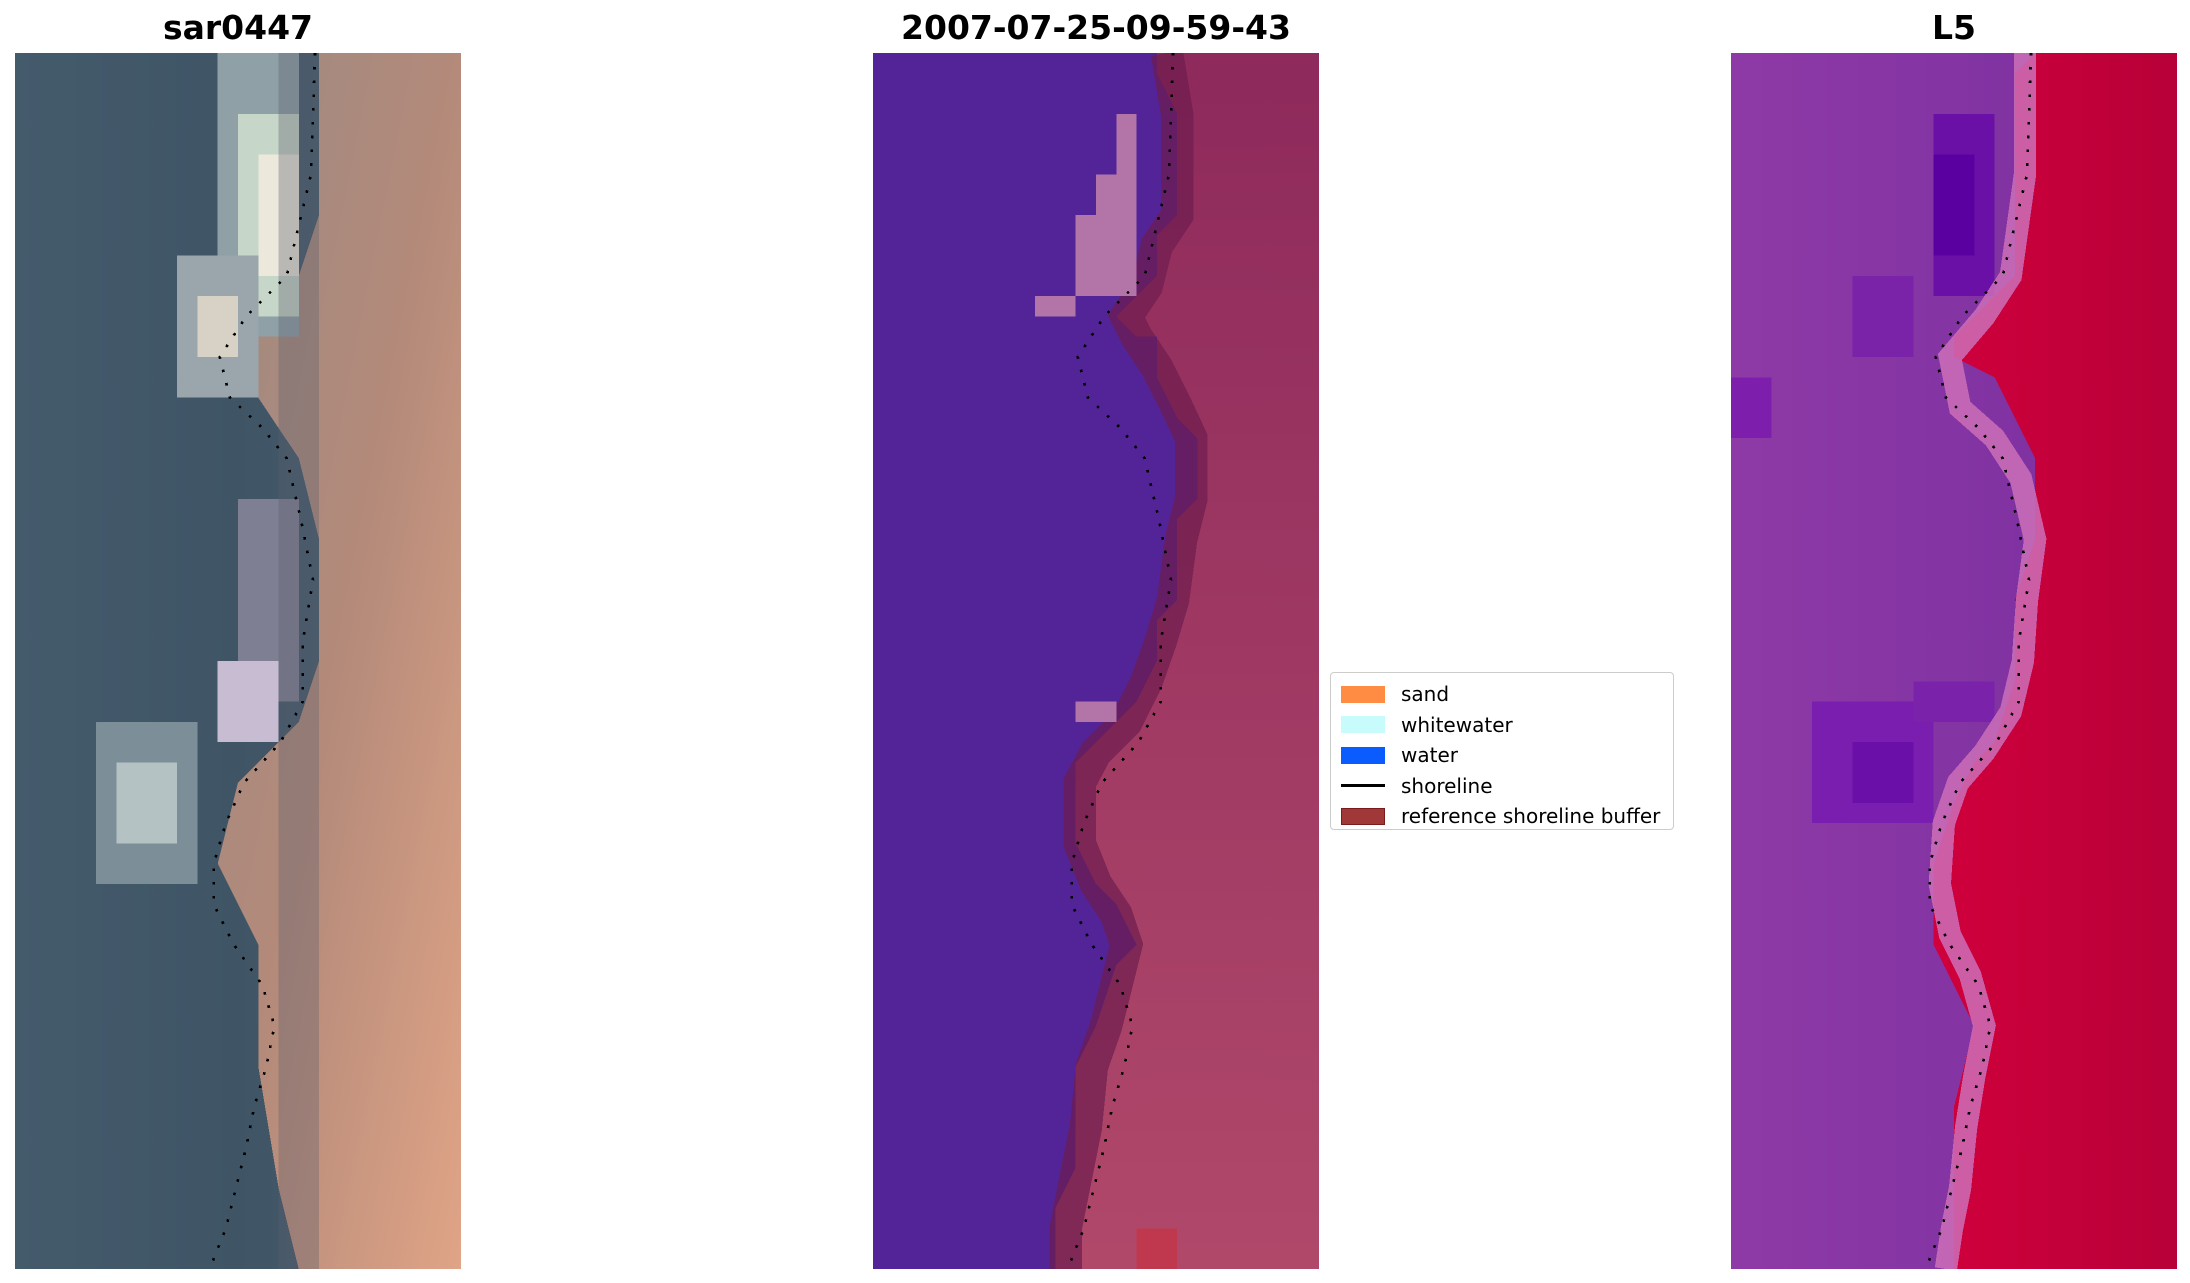 Image resolution: width=2190 pixels, height=1283 pixels. Describe the element at coordinates (1457, 724) in the screenshot. I see `legend-label-whitewater: whitewater` at that location.